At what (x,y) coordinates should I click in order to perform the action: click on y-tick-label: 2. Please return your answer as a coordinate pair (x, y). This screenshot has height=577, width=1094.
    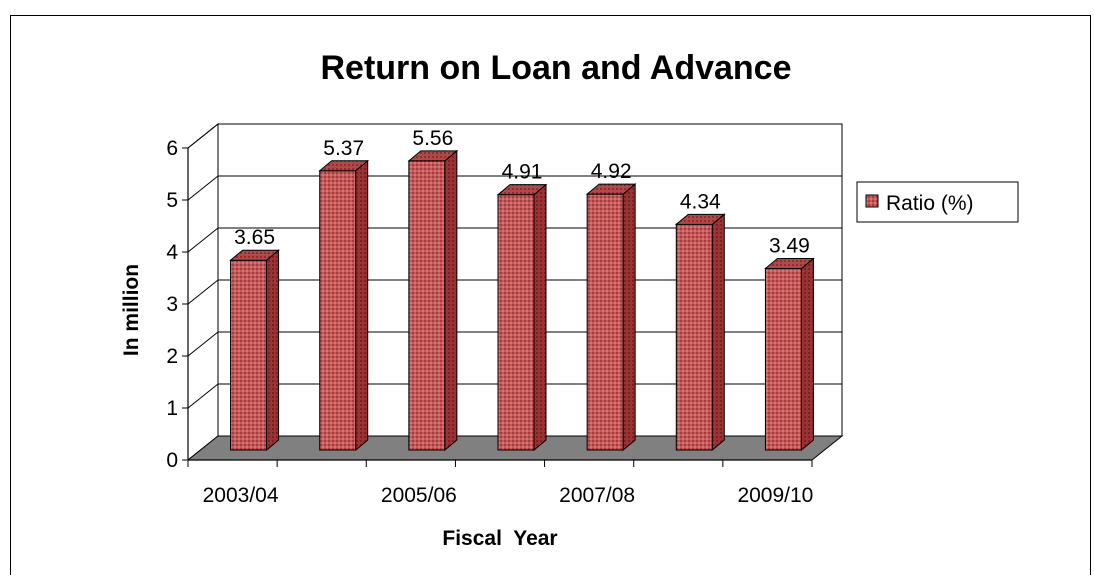
    Looking at the image, I should click on (172, 356).